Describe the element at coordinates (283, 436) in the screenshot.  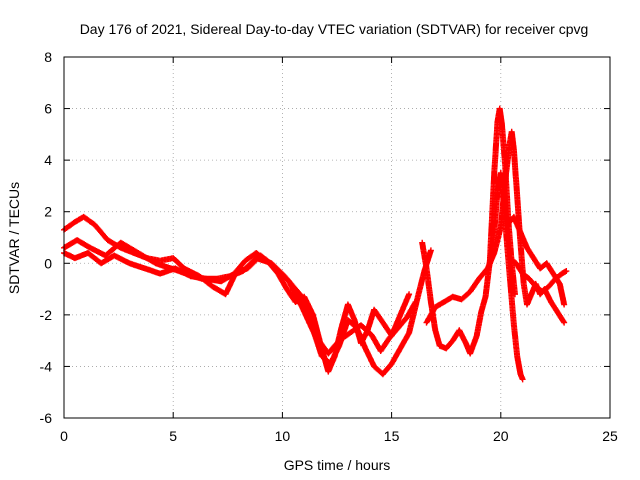
I see `x-tick-label: 10` at that location.